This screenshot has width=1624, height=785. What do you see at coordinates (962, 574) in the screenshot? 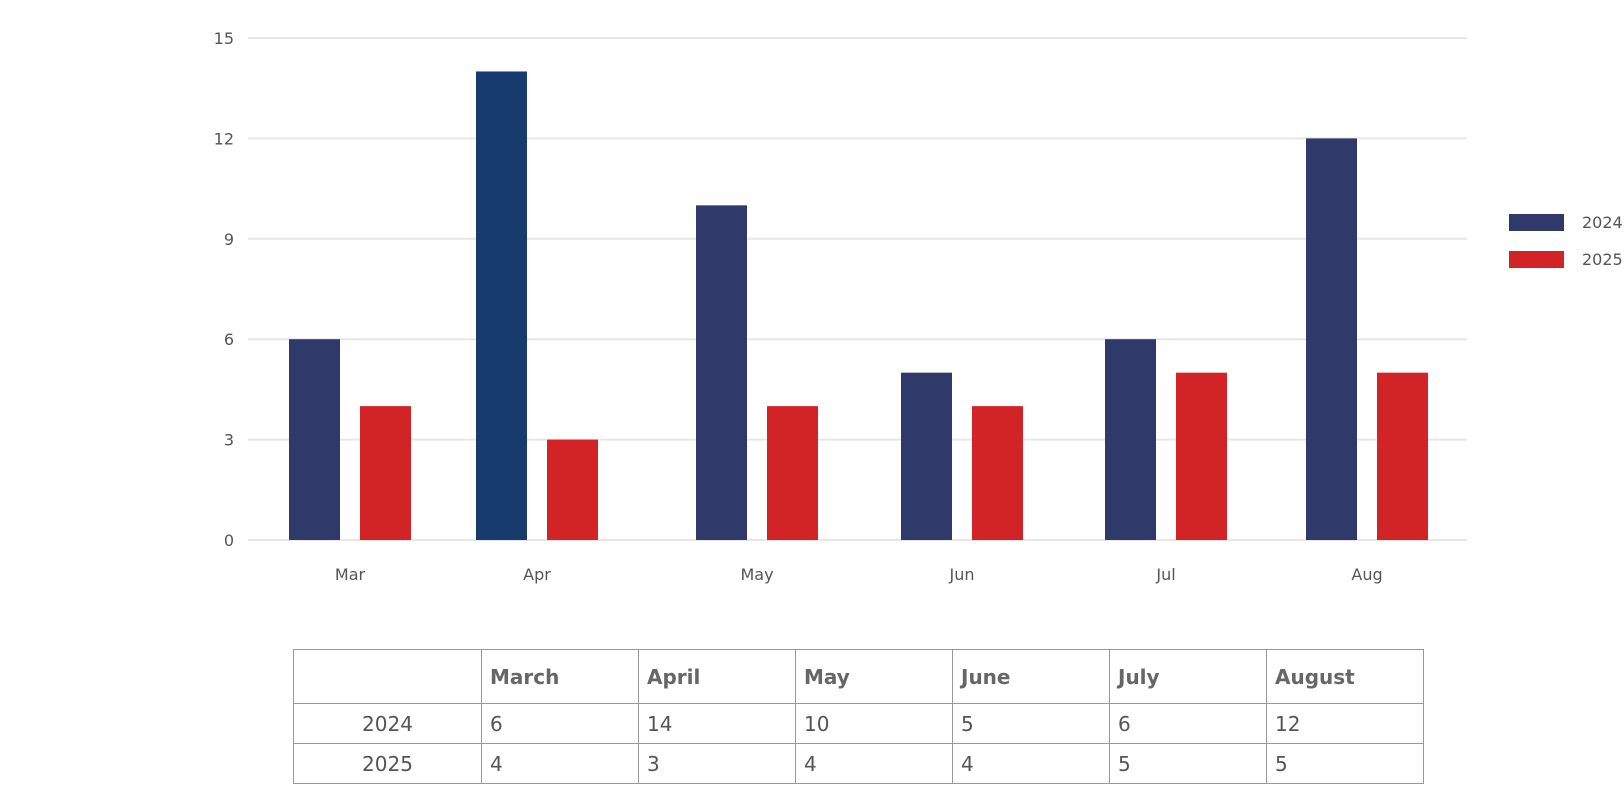
I see `x-tick-label: Jun` at bounding box center [962, 574].